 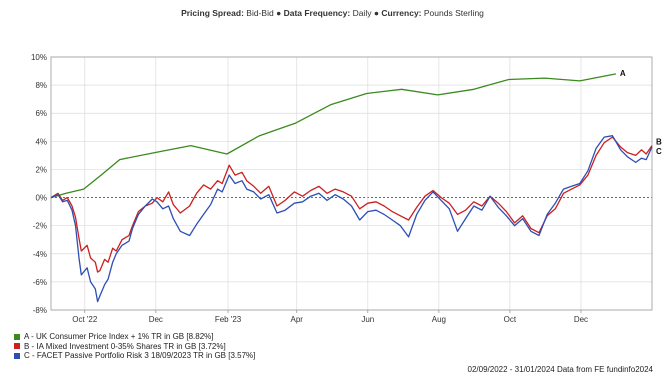 I want to click on y-tick-label: 10%, so click(x=39, y=57).